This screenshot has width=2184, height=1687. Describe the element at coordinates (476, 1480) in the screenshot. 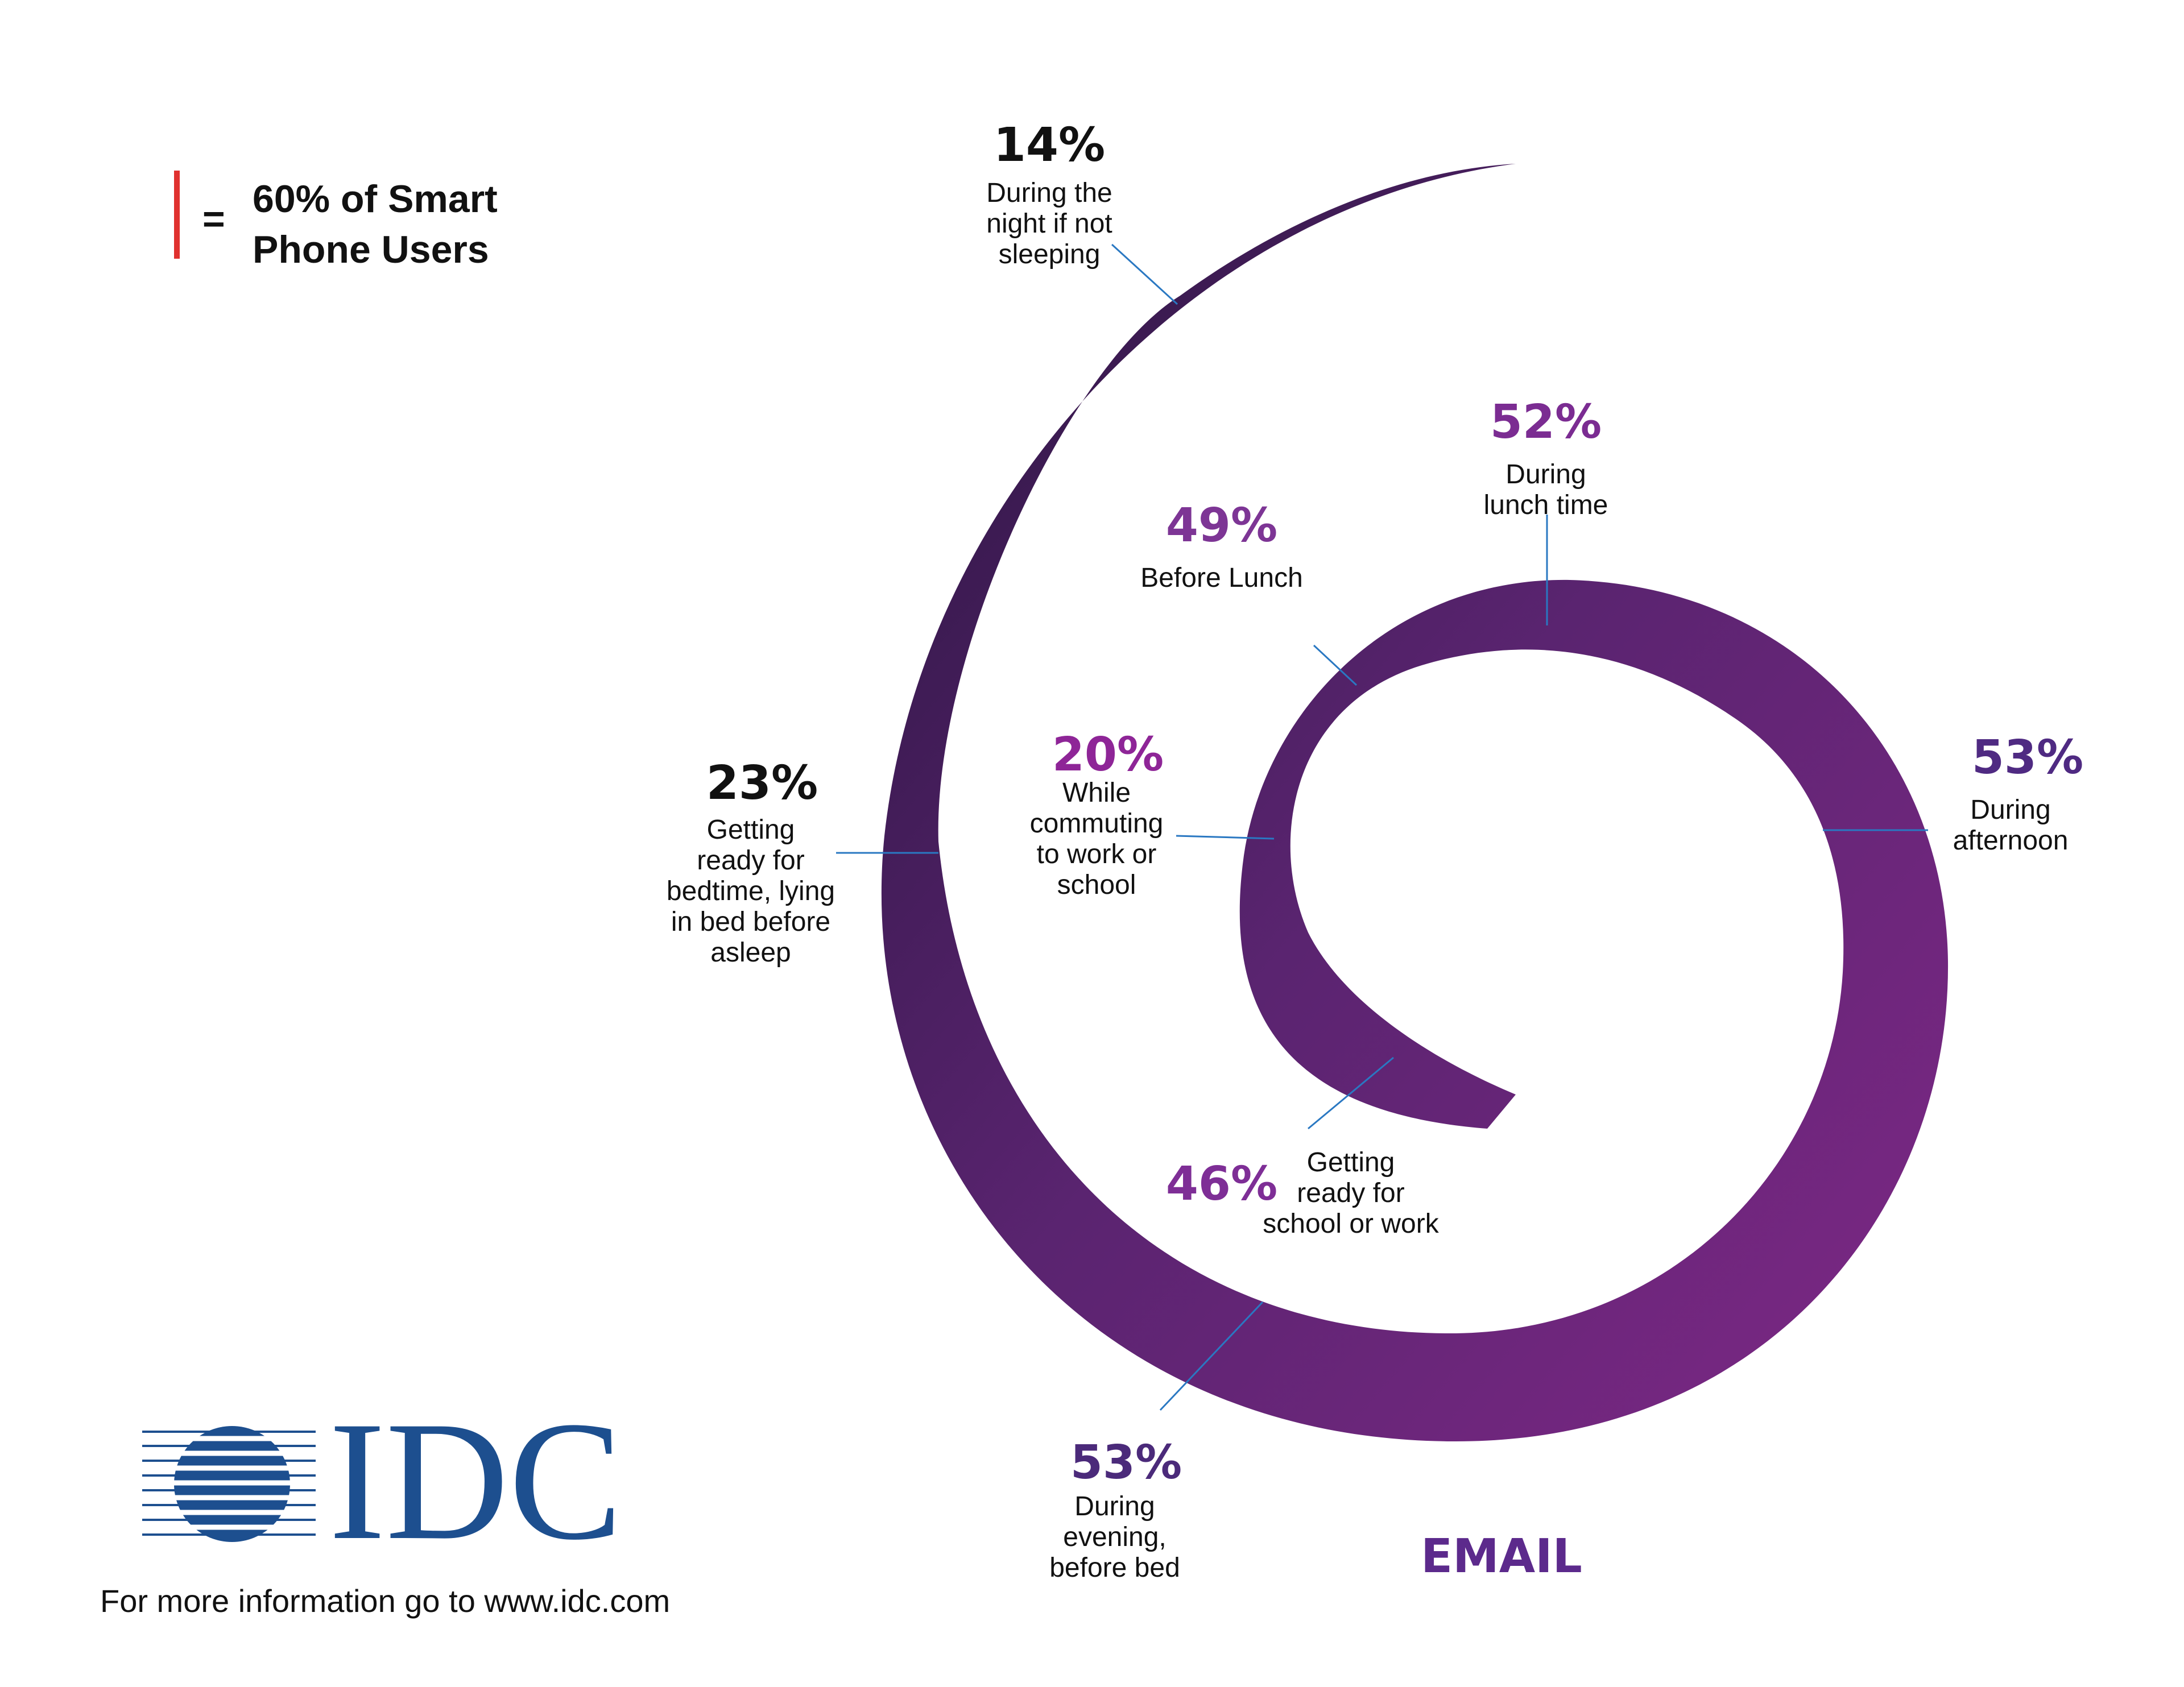

I see `idc-wordmark: IDC` at that location.